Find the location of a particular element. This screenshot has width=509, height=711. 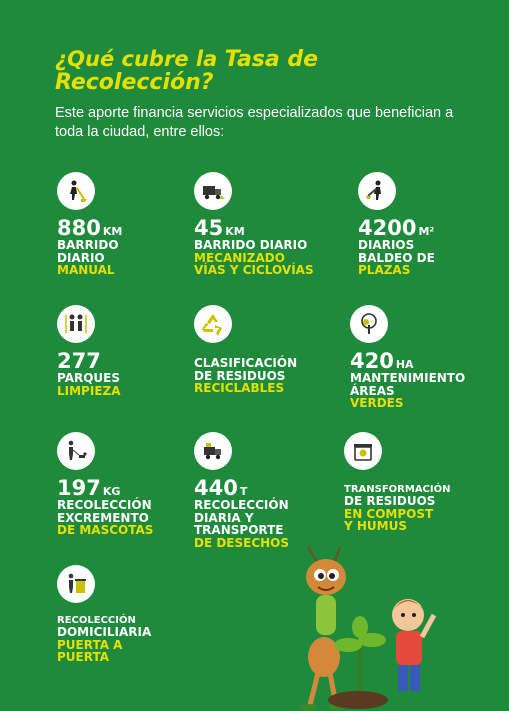

service-item-clasificacion: CLASIFICACIÓN DE RESIDUOS RECICLABLES is located at coordinates (245, 350).